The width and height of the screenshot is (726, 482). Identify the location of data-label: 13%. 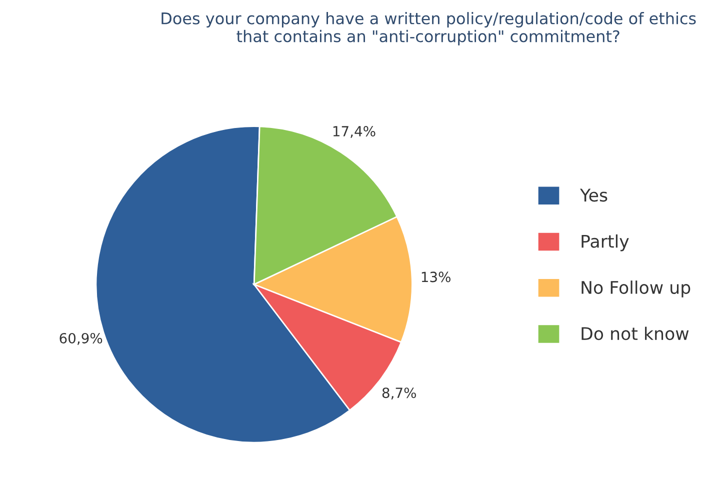
(436, 277).